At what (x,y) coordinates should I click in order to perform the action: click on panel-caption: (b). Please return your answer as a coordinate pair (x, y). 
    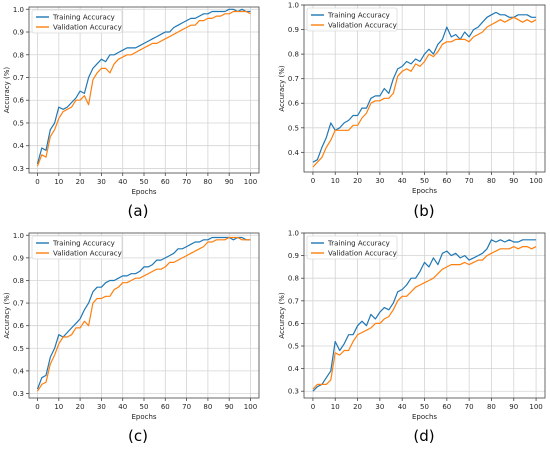
    Looking at the image, I should click on (423, 211).